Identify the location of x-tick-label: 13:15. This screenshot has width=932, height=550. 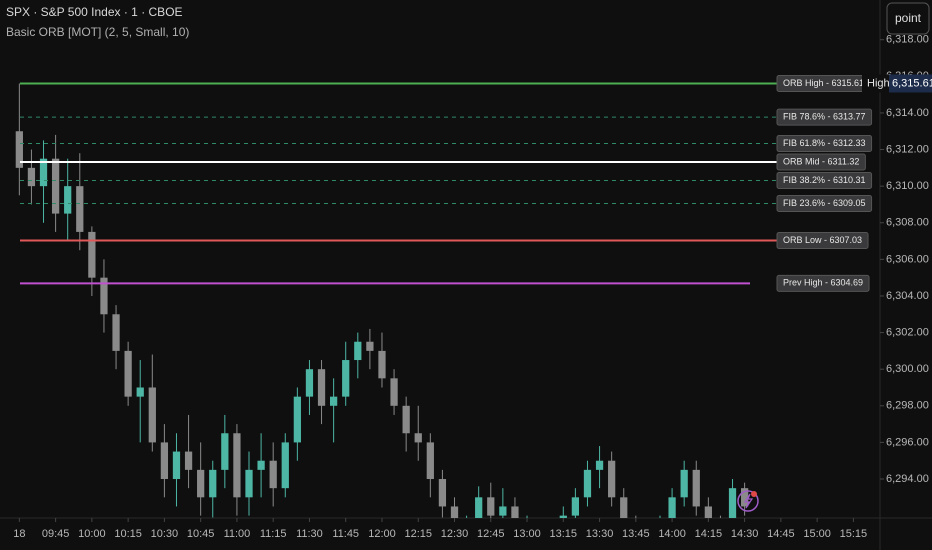
(564, 534).